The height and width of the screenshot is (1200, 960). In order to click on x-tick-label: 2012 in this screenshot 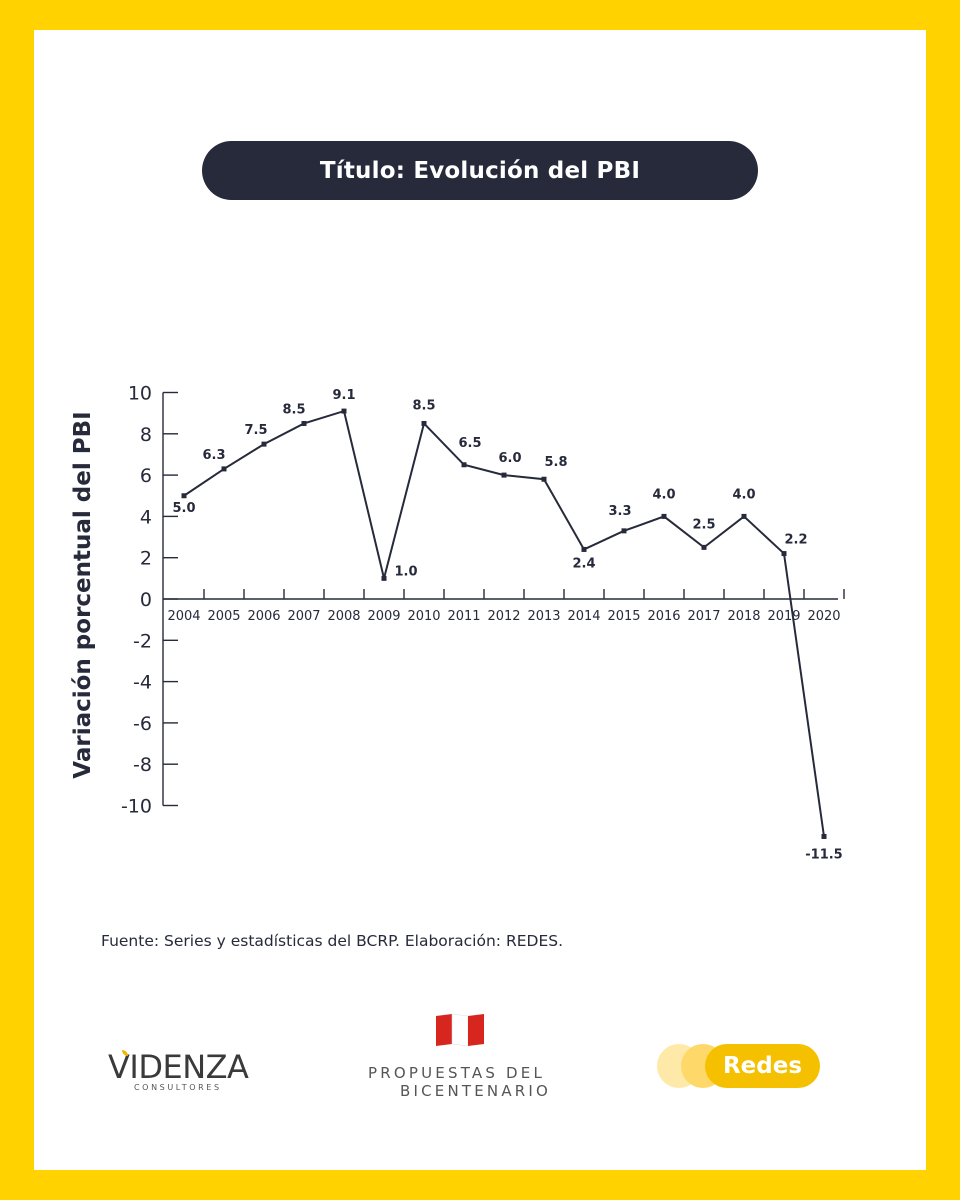, I will do `click(503, 616)`.